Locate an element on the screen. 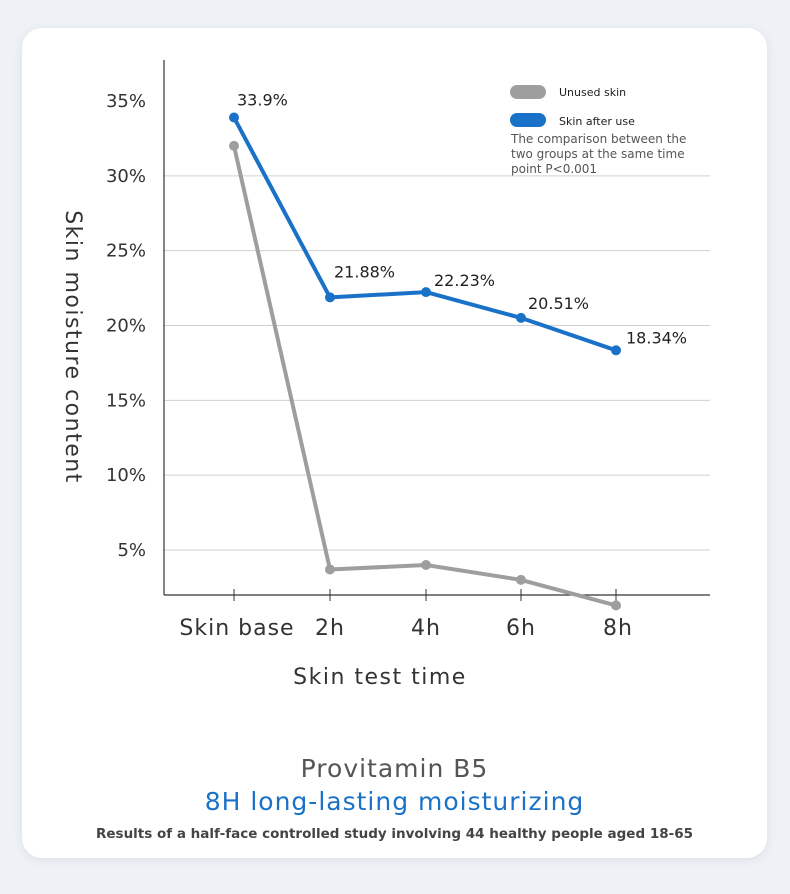  data-label: 20.51% is located at coordinates (558, 303).